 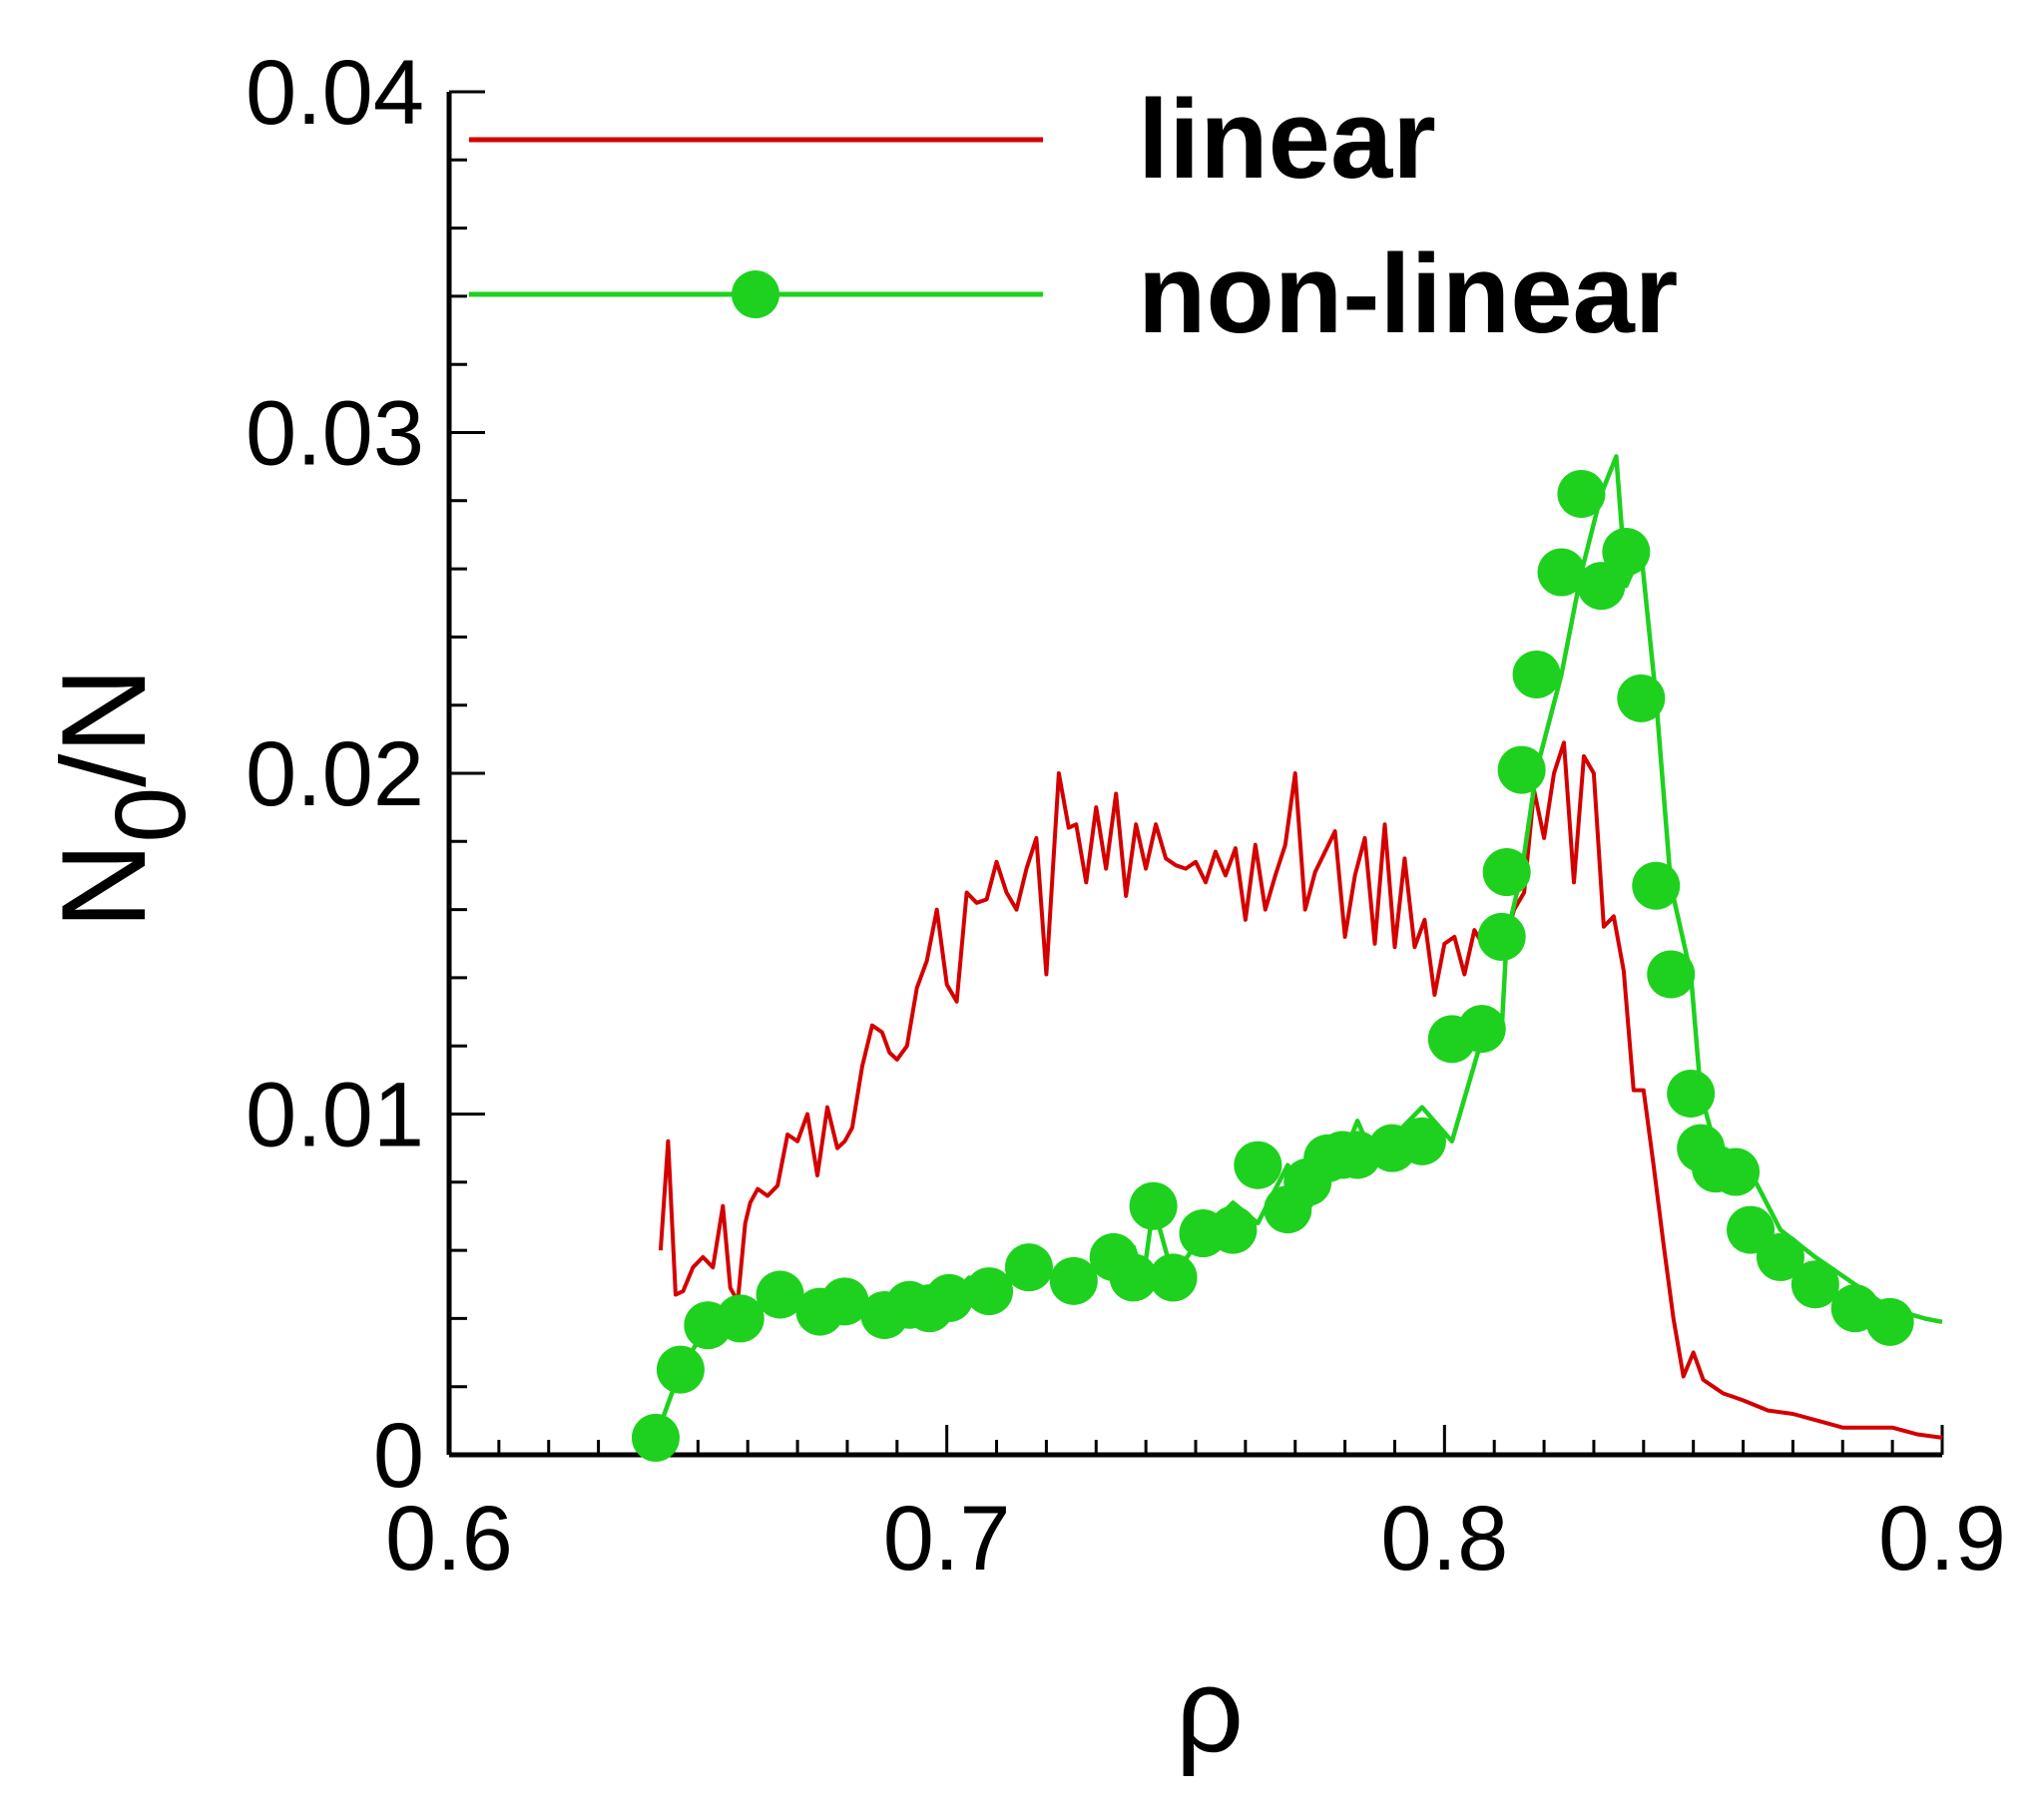 What do you see at coordinates (104, 886) in the screenshot?
I see `y-axis-title-main: N` at bounding box center [104, 886].